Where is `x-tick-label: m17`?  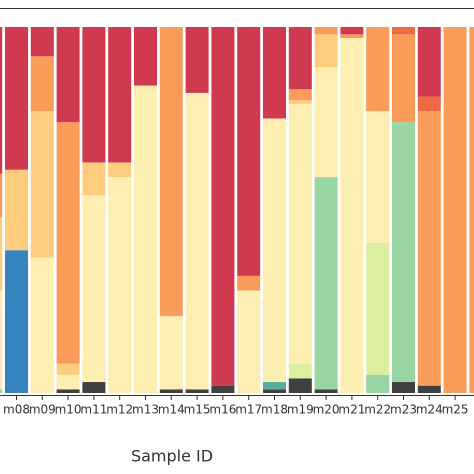 x-tick-label: m17 is located at coordinates (248, 410).